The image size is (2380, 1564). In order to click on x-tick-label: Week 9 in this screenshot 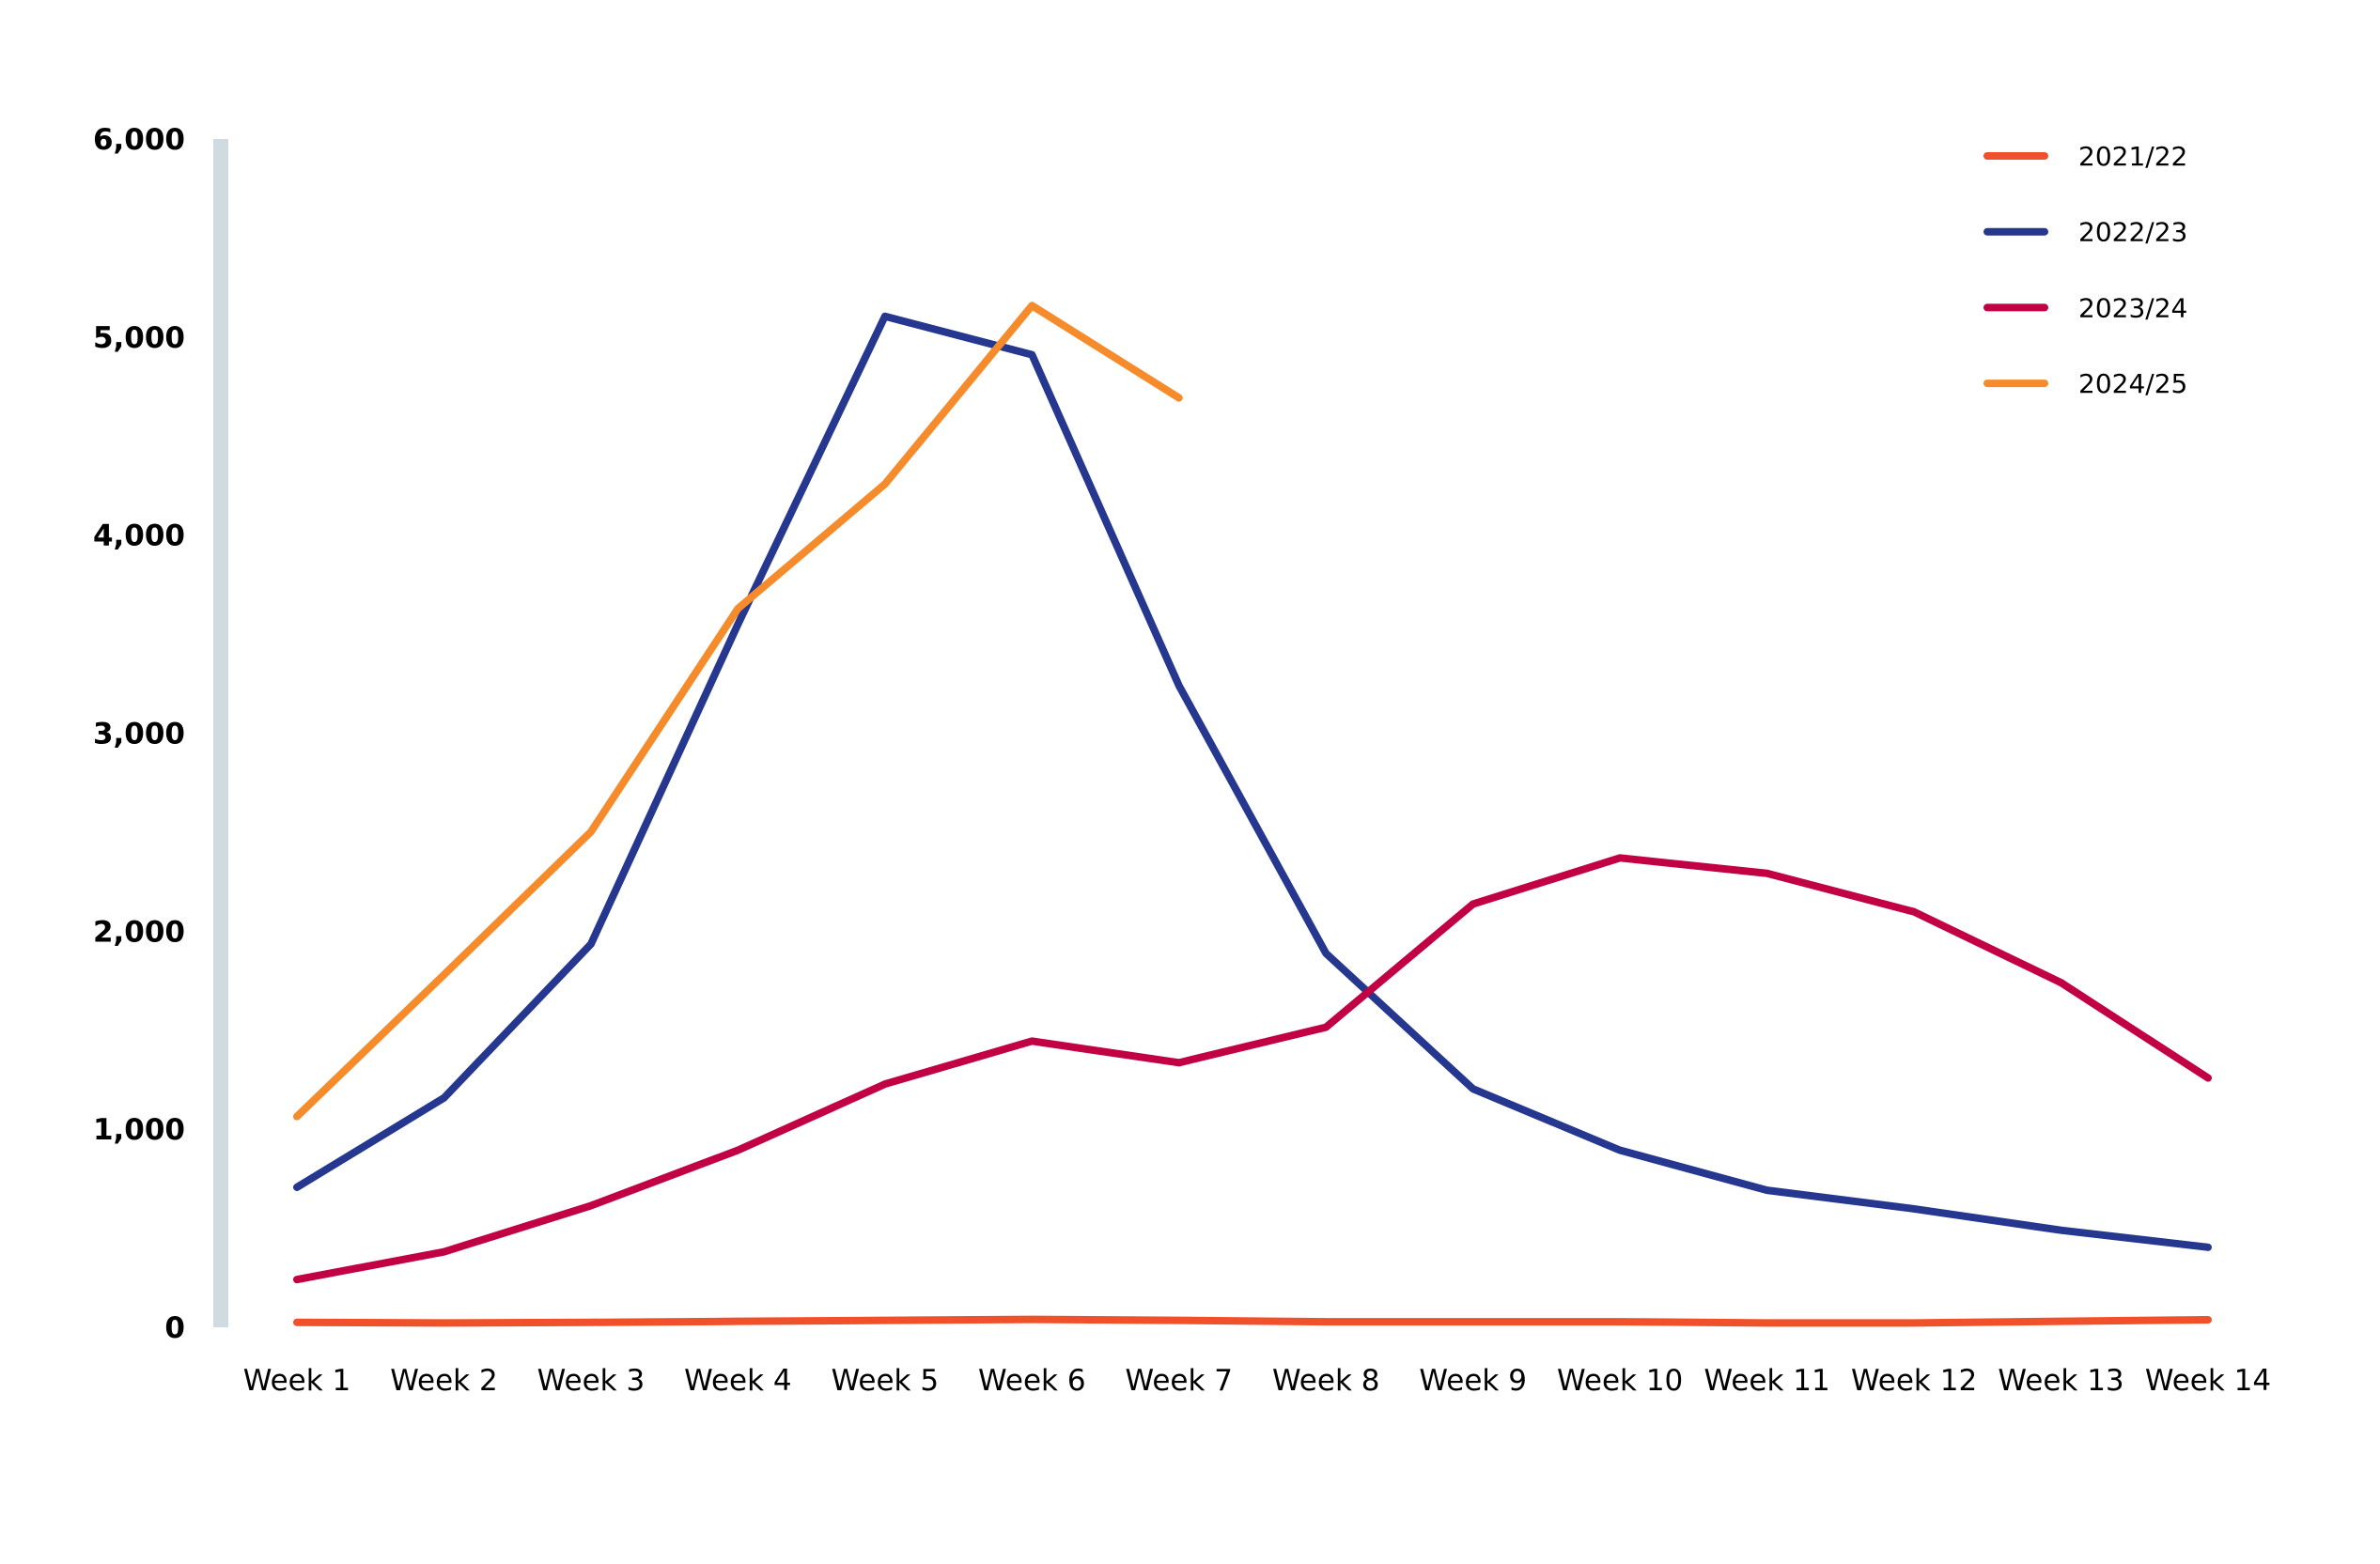, I will do `click(1473, 1381)`.